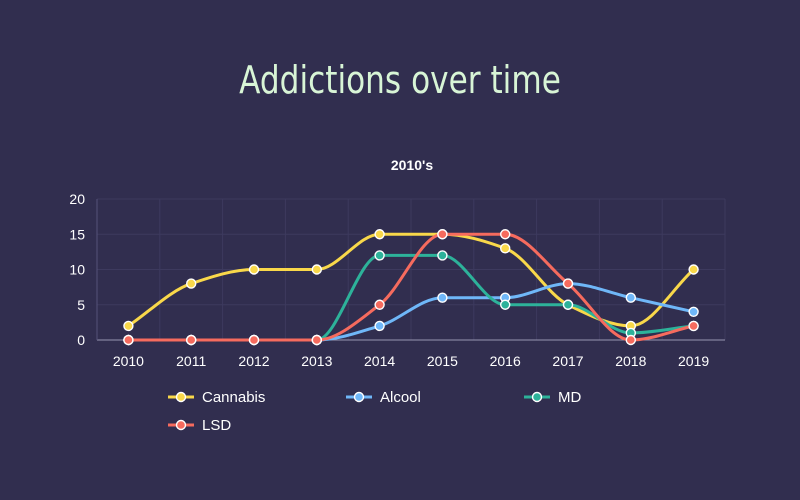  What do you see at coordinates (233, 397) in the screenshot?
I see `legend-label: Cannabis` at bounding box center [233, 397].